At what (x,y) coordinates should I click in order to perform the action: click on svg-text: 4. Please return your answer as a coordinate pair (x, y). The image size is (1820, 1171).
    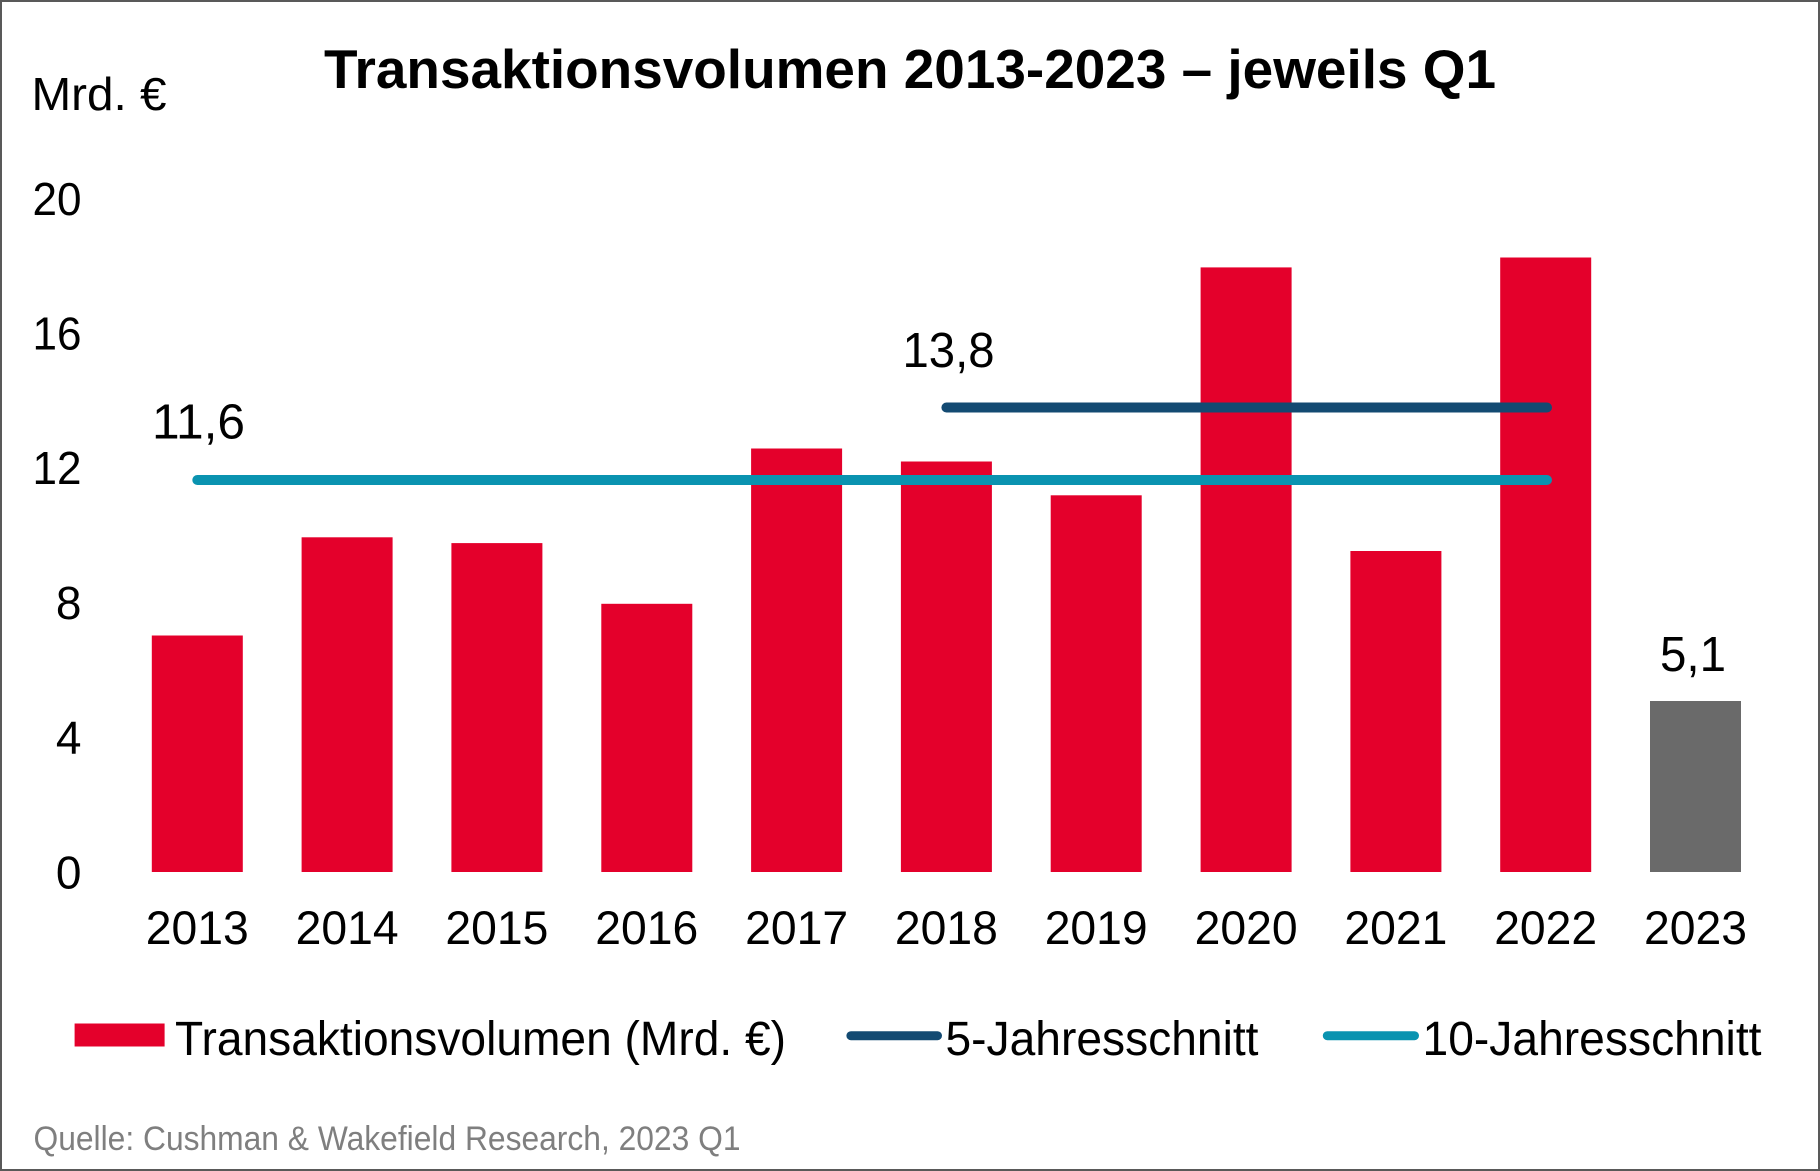
    Looking at the image, I should click on (69, 738).